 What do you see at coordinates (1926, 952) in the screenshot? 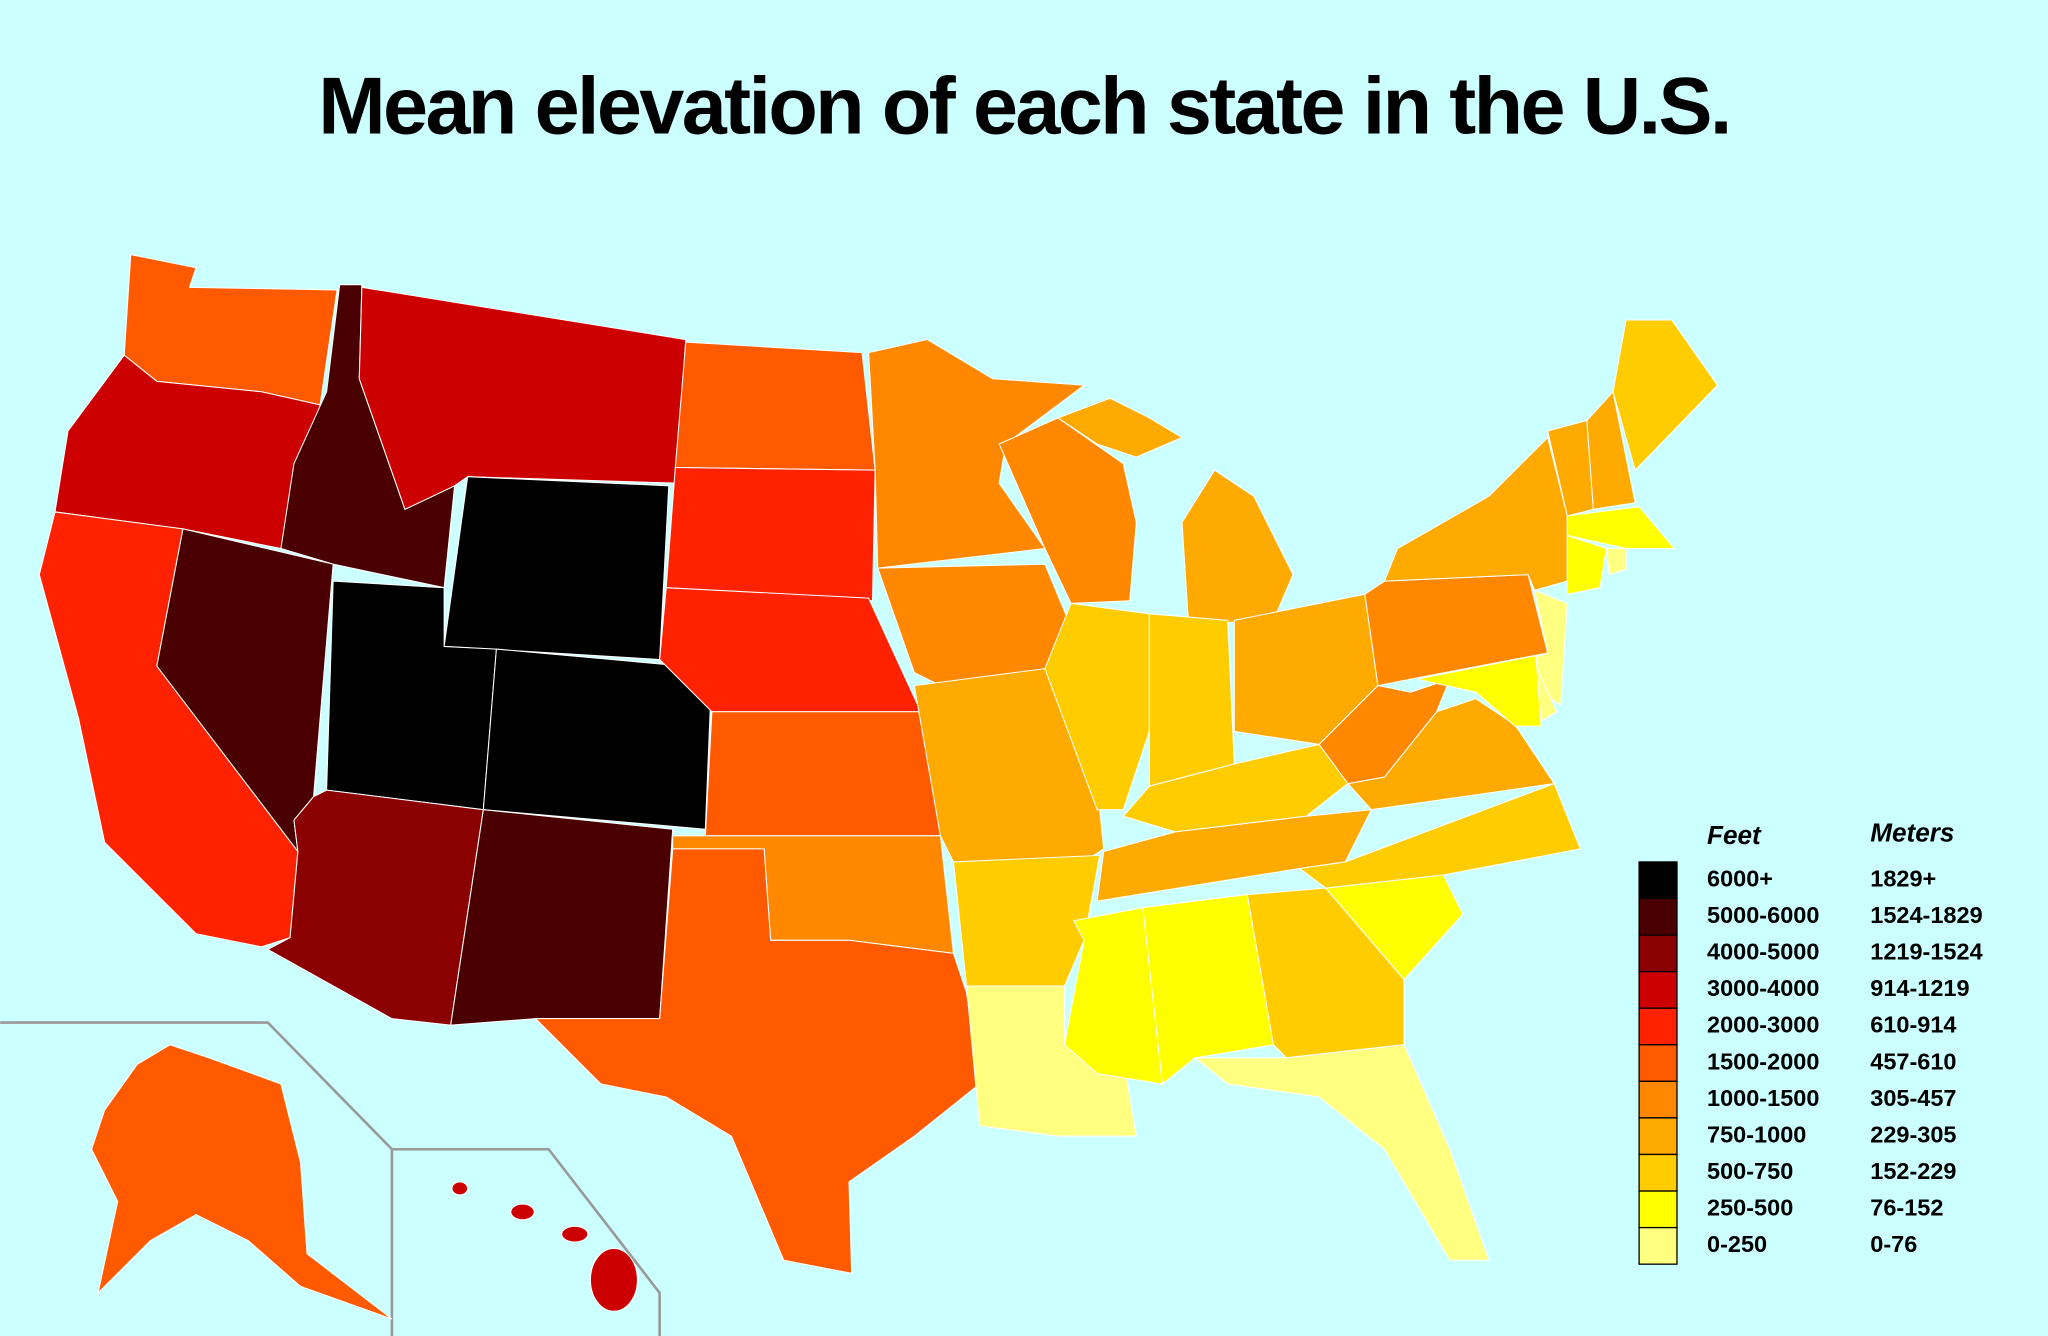
I see `legend-meters: 1219-1524` at bounding box center [1926, 952].